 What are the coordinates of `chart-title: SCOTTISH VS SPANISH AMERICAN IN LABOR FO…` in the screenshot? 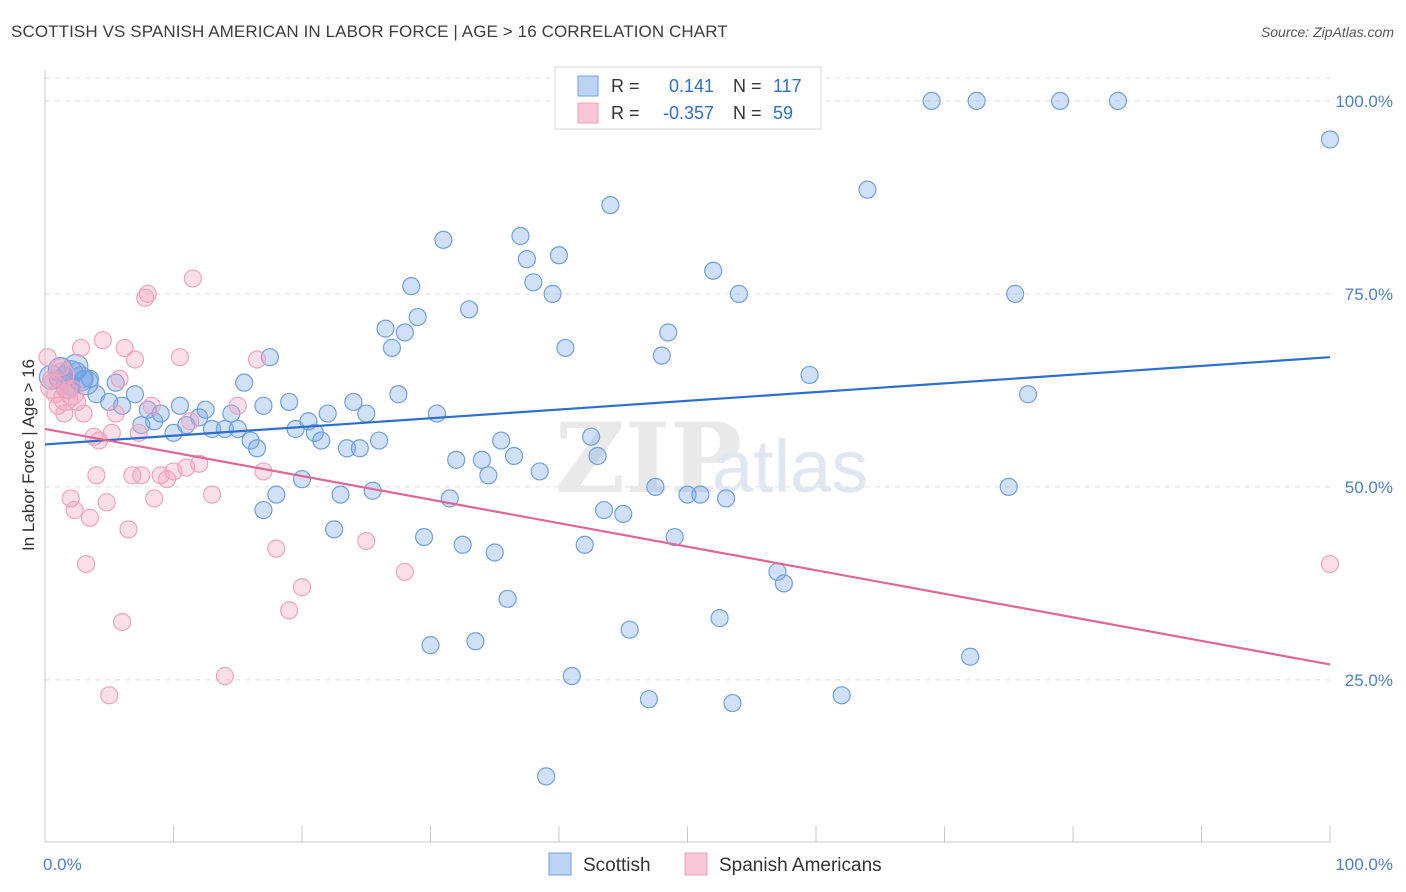 It's located at (369, 31).